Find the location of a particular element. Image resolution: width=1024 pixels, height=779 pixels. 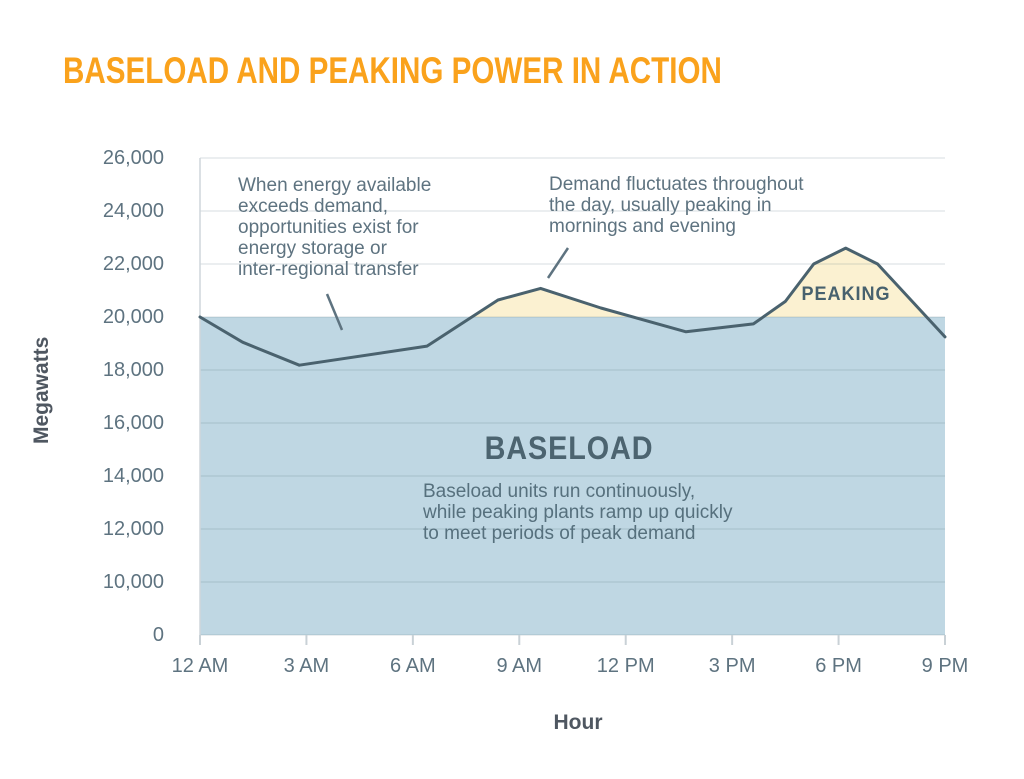

x-tick-label: 12 AM is located at coordinates (200, 666).